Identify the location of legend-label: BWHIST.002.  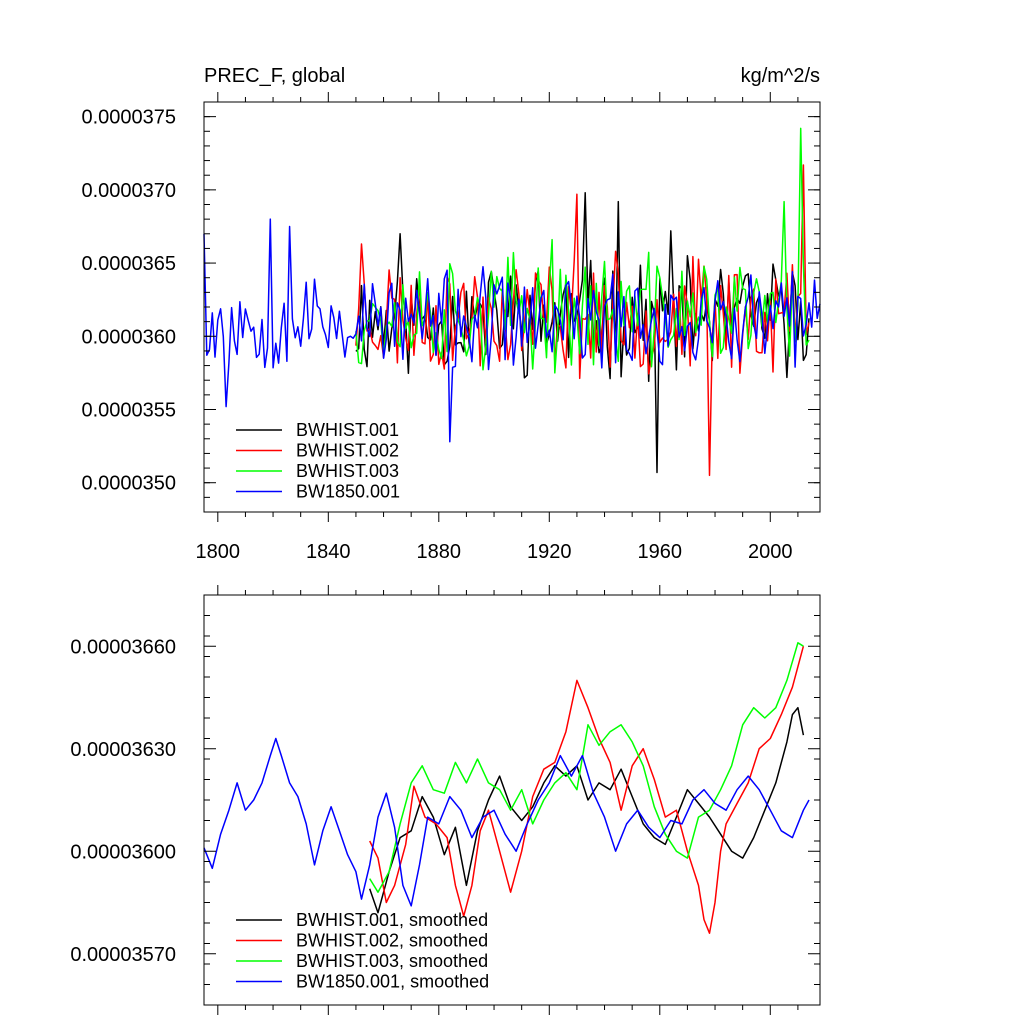
(347, 451).